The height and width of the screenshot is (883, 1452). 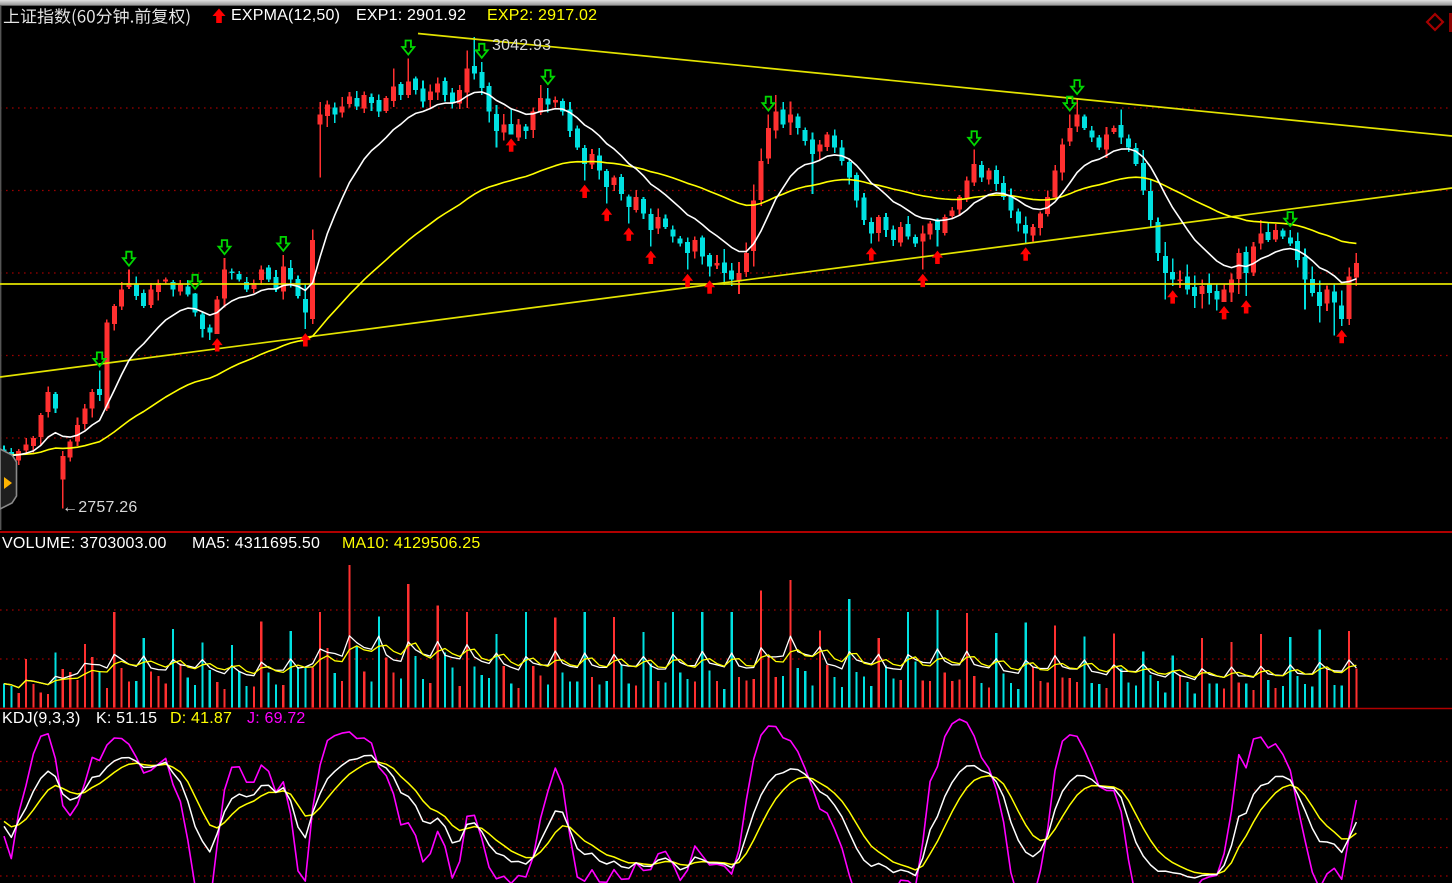 I want to click on buy-signal-arrow-icon, so click(x=511, y=145).